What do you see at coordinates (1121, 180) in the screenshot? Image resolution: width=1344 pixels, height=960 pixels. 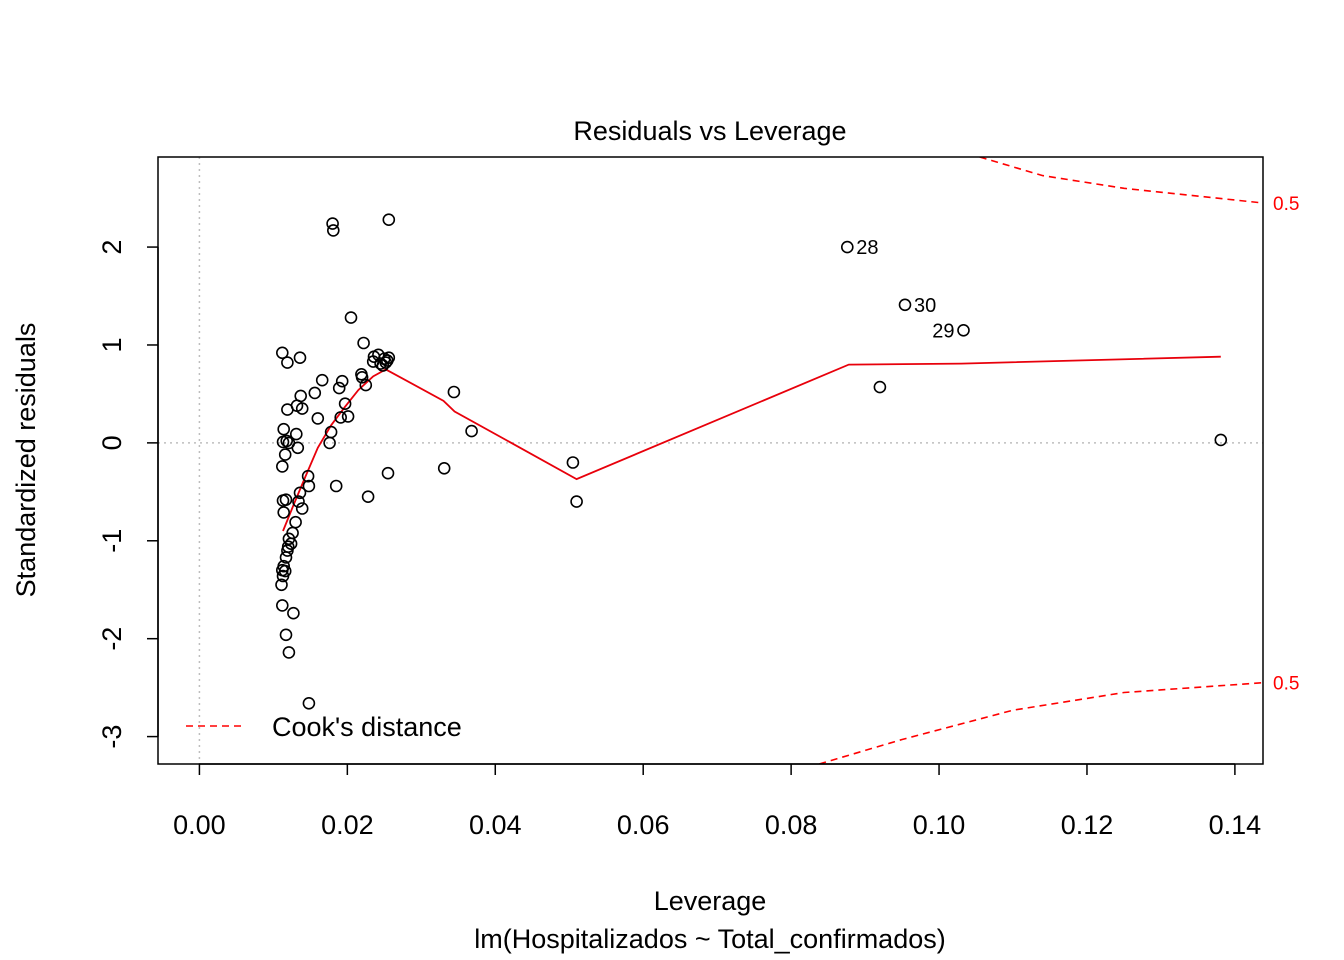 I see `cooks-distance-line-upper` at bounding box center [1121, 180].